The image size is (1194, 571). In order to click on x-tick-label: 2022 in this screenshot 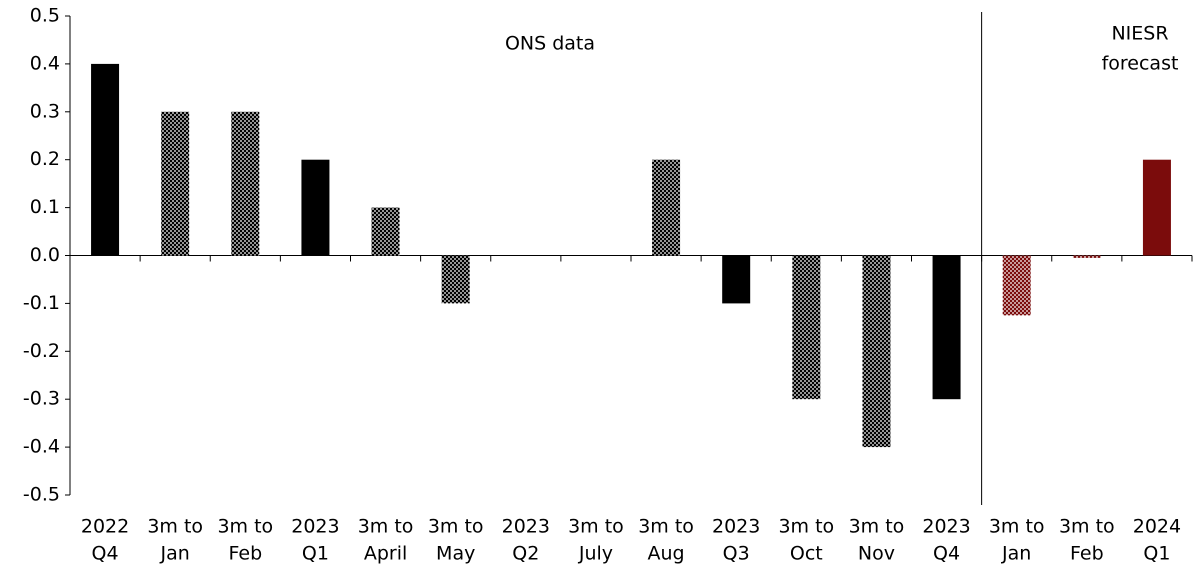, I will do `click(105, 527)`.